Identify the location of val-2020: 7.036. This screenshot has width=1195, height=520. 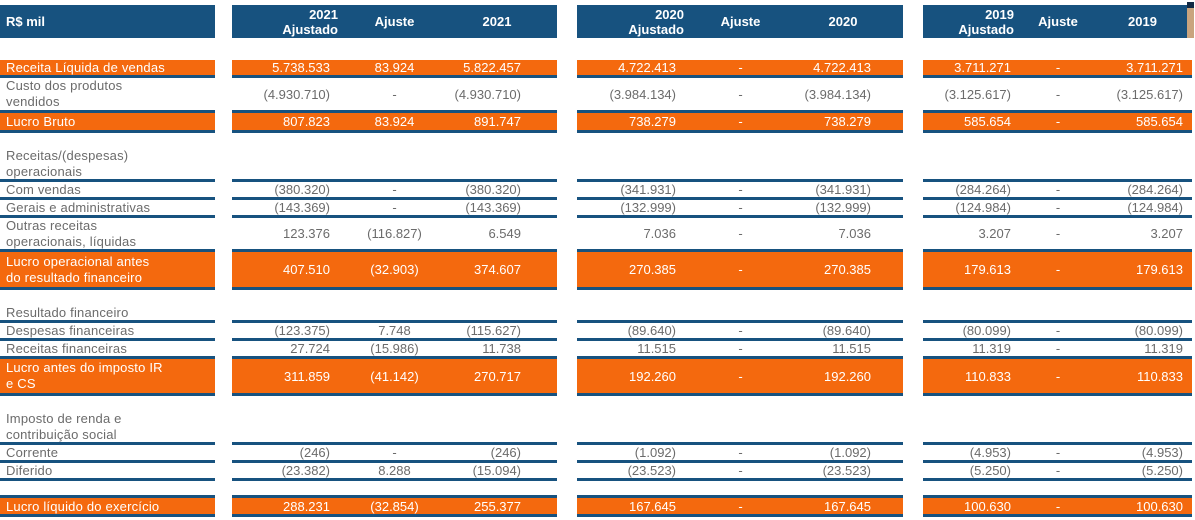
(843, 235).